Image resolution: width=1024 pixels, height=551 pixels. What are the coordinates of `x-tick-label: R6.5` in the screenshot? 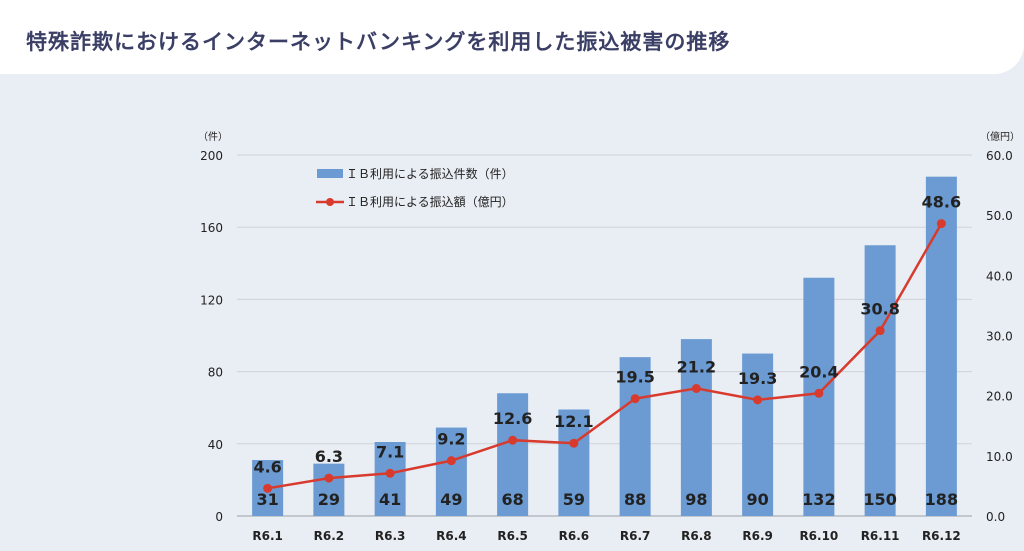 It's located at (512, 536).